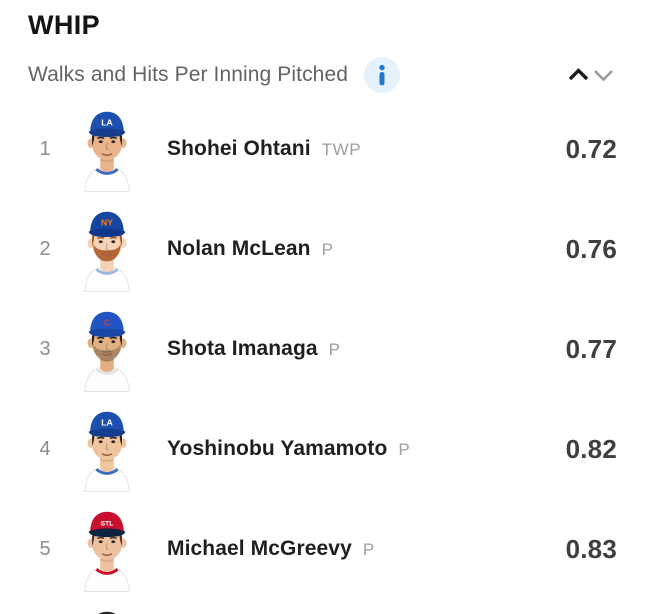  I want to click on player-name-group: Michael McGreevy P, so click(271, 549).